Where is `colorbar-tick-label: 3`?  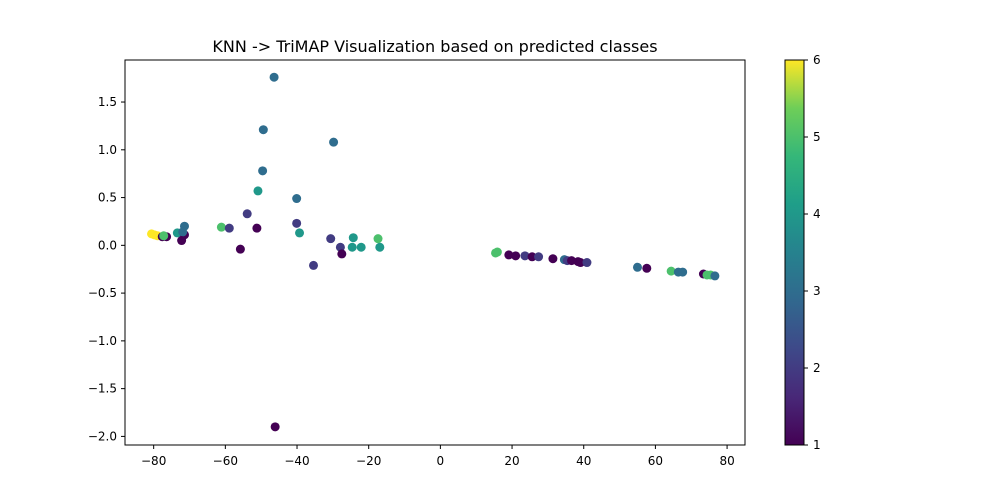 colorbar-tick-label: 3 is located at coordinates (817, 291).